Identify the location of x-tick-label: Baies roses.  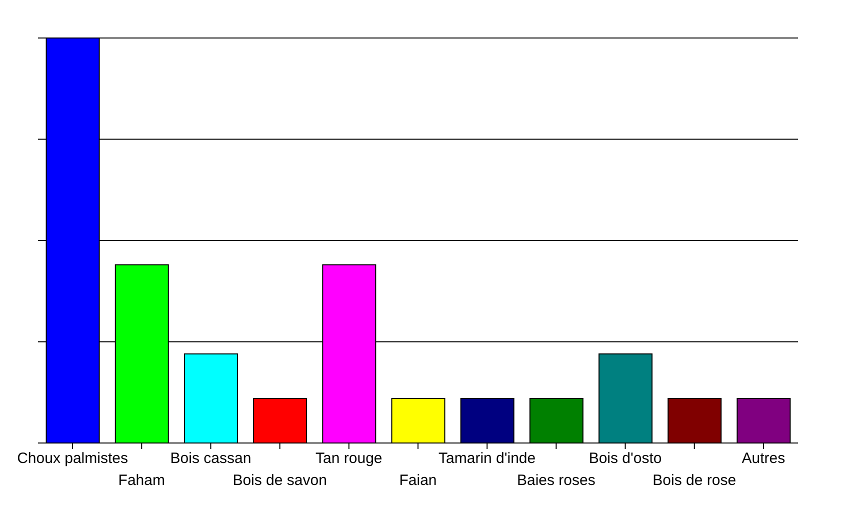
(556, 480).